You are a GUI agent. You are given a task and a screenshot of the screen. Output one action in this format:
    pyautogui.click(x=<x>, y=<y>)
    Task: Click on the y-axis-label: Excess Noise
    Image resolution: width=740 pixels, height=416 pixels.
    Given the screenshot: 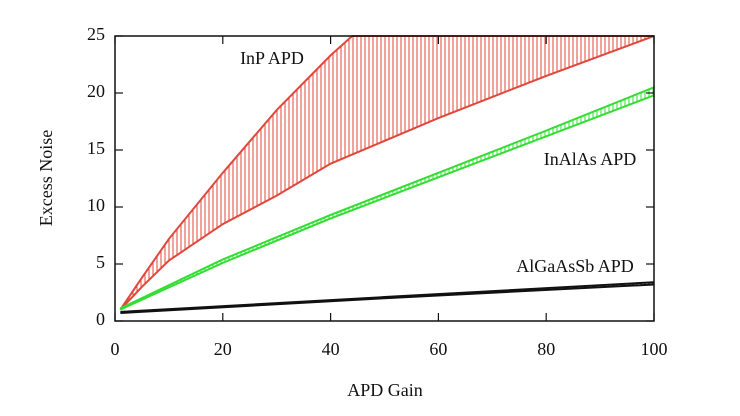 What is the action you would take?
    pyautogui.click(x=46, y=178)
    